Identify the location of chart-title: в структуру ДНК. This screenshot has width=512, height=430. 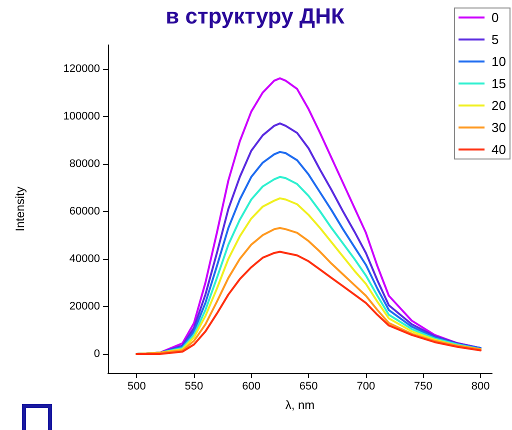
(255, 16).